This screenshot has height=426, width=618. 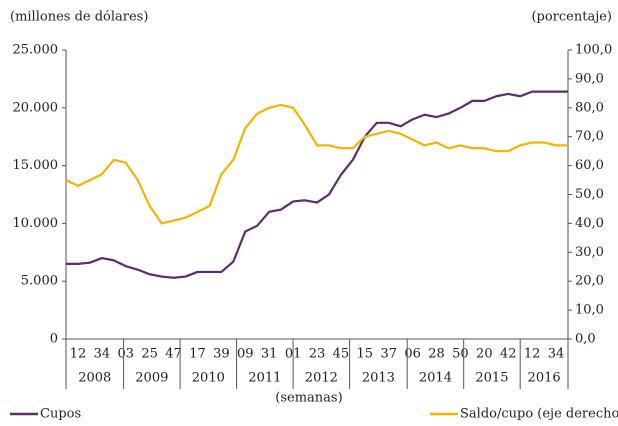 I want to click on y2-tick-label: 70,0, so click(x=589, y=136).